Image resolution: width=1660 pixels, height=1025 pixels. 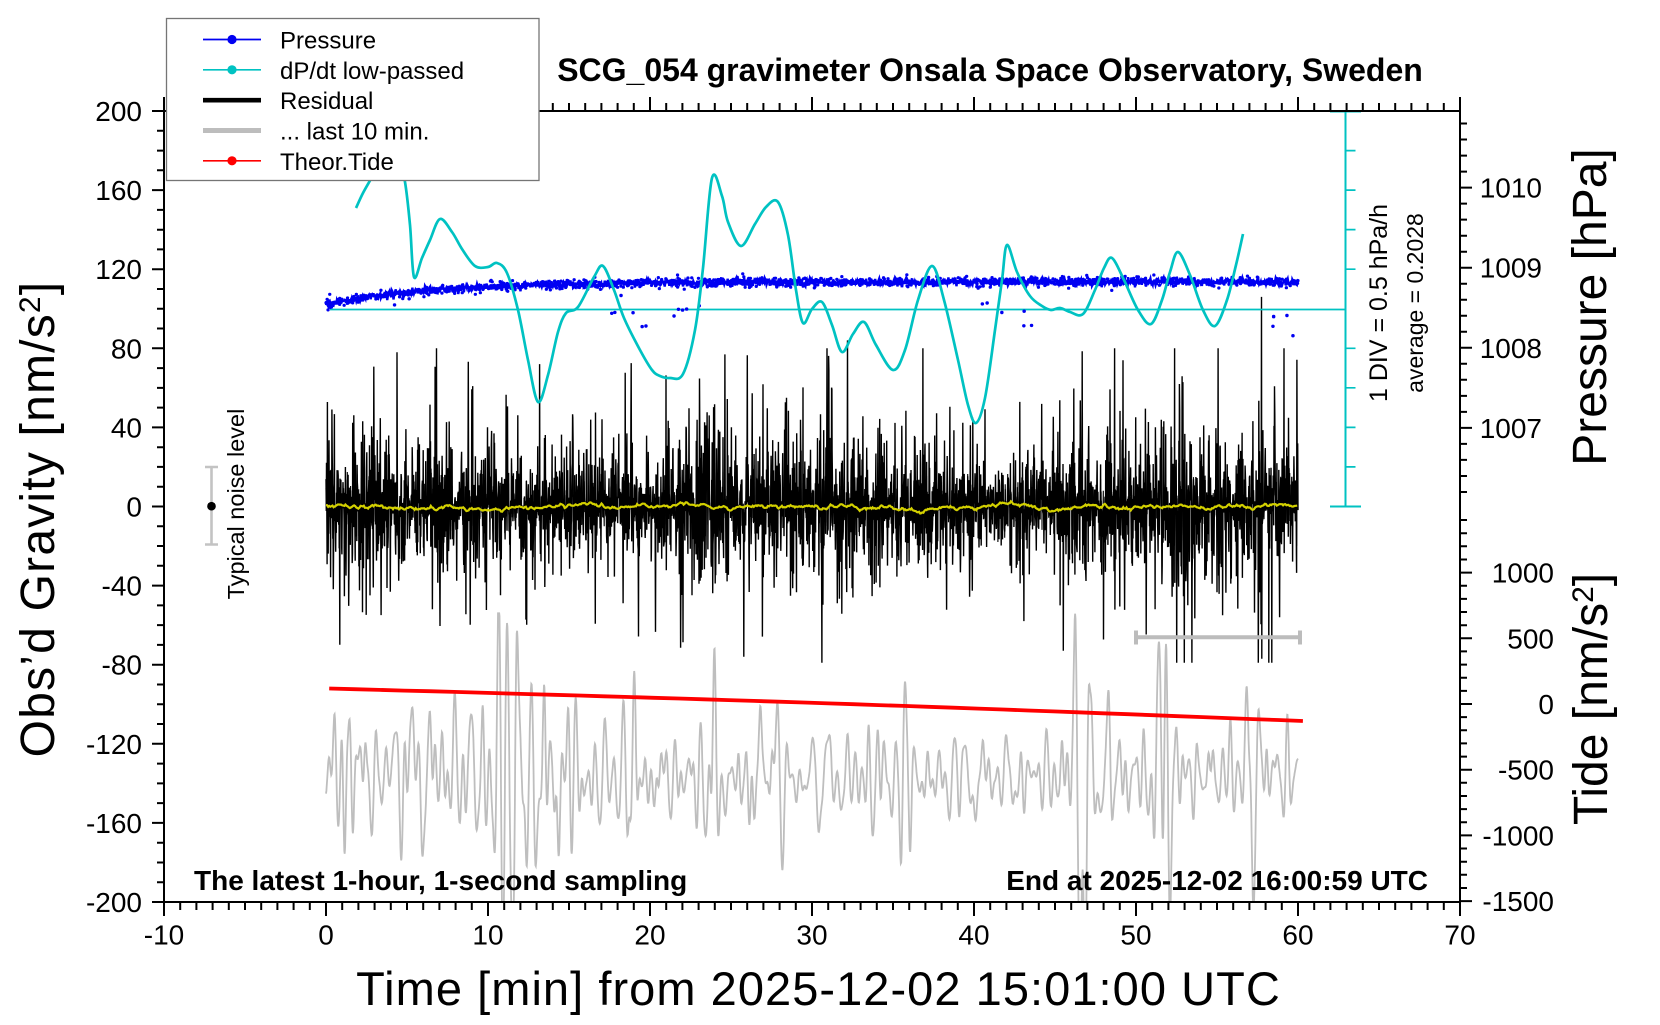 I want to click on svg-text: Pressure, so click(x=328, y=41).